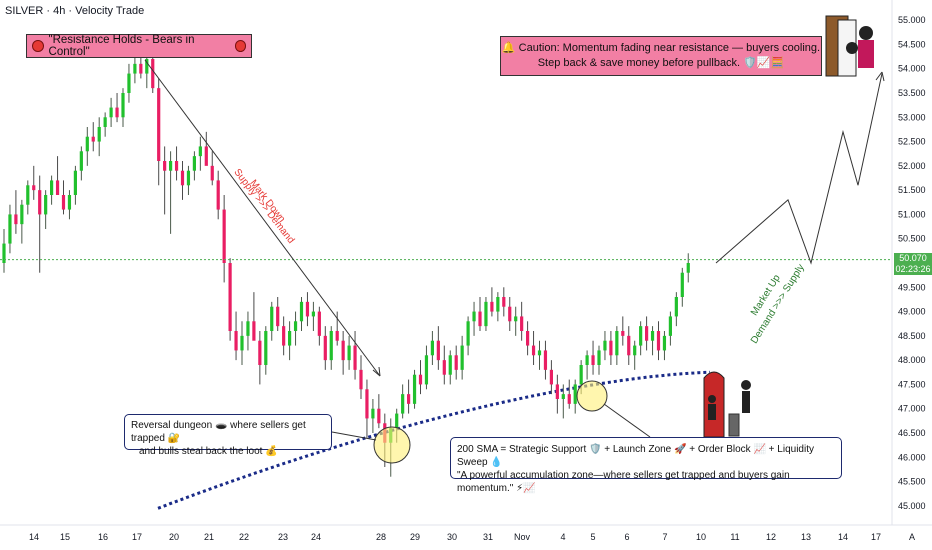 This screenshot has height=550, width=932. What do you see at coordinates (244, 537) in the screenshot?
I see `time-tick-label: 22` at bounding box center [244, 537].